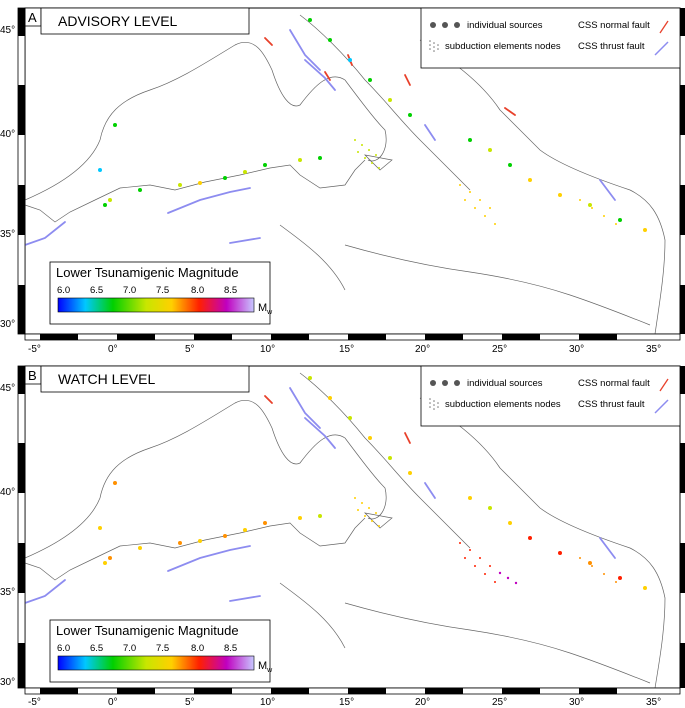 This screenshot has height=708, width=685. I want to click on panel-title: ADVISORY LEVEL, so click(118, 21).